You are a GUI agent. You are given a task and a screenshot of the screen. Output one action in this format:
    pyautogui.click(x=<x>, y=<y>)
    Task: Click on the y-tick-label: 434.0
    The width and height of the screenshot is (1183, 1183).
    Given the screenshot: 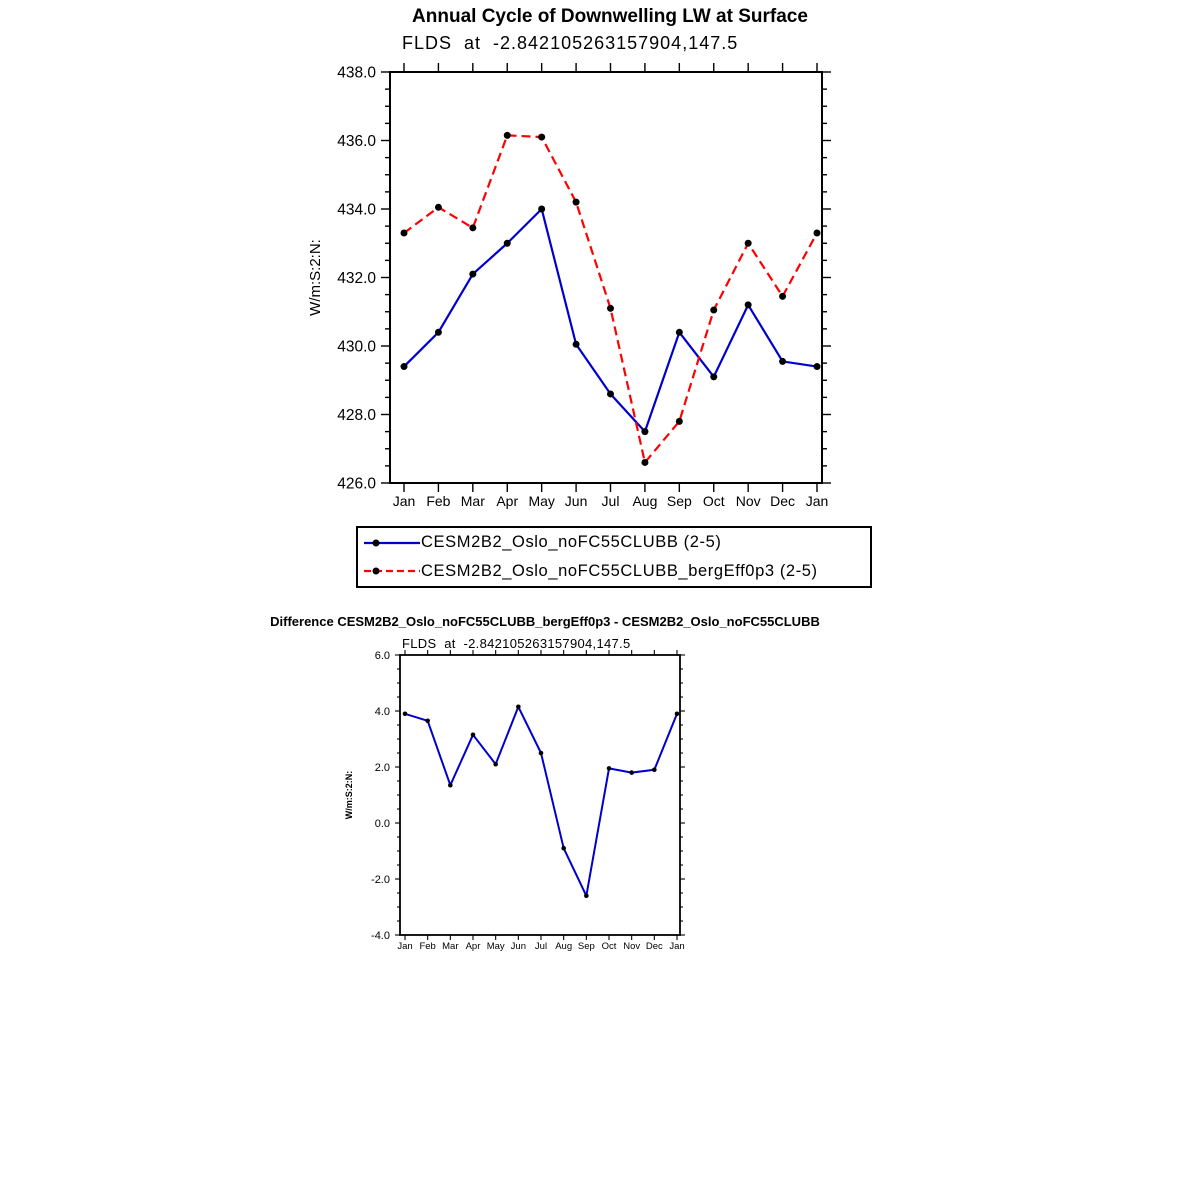 What is the action you would take?
    pyautogui.click(x=356, y=209)
    